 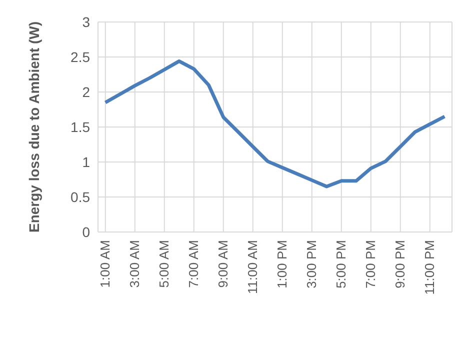 What do you see at coordinates (194, 264) in the screenshot?
I see `x-tick-label: 7:00 AM` at bounding box center [194, 264].